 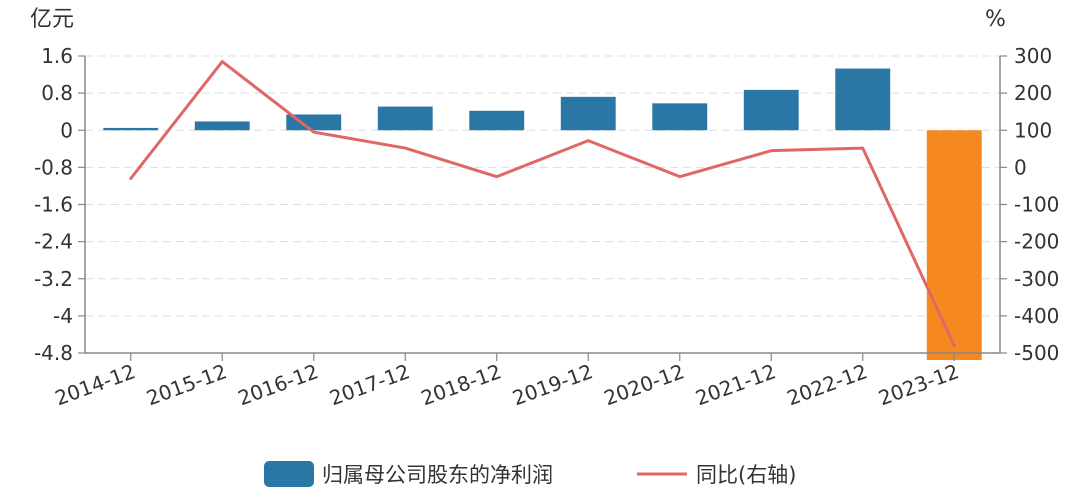 What do you see at coordinates (995, 19) in the screenshot?
I see `right-axis-unit: %` at bounding box center [995, 19].